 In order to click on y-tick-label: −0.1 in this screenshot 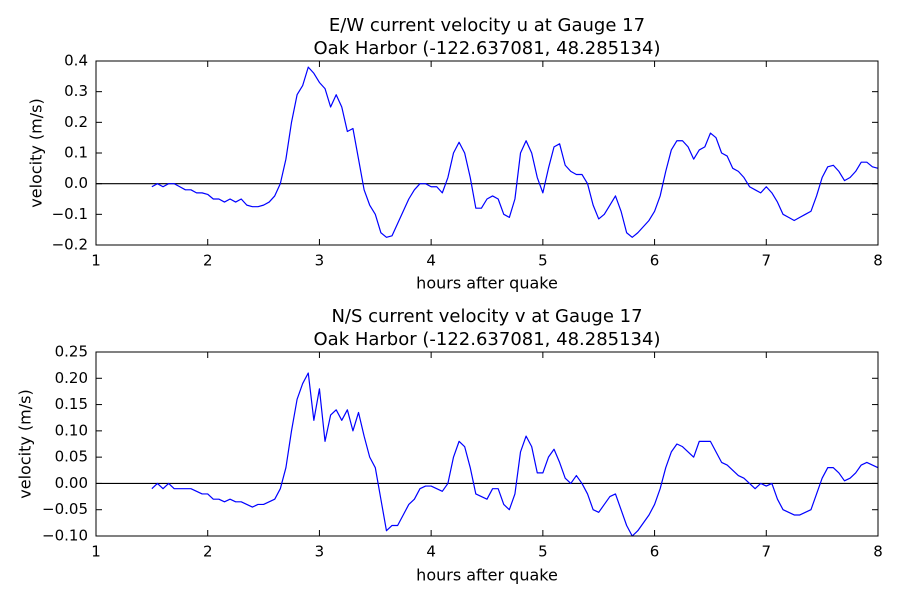, I will do `click(70, 214)`.